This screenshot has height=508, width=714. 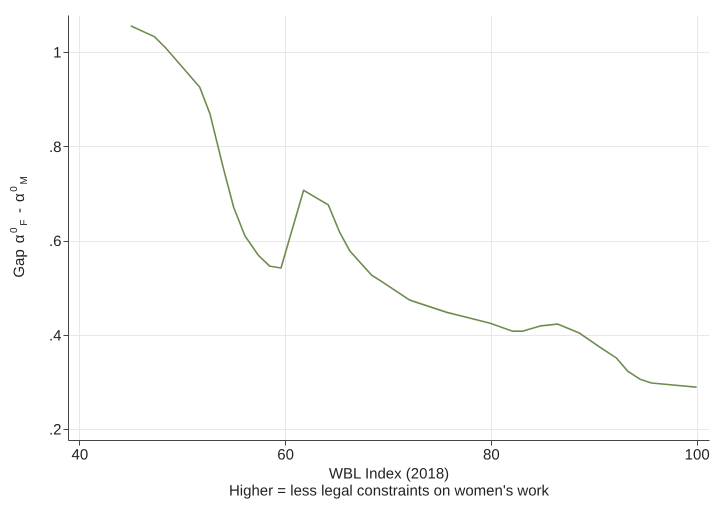 What do you see at coordinates (389, 491) in the screenshot?
I see `text: Higher = less legal constraints on women's work` at bounding box center [389, 491].